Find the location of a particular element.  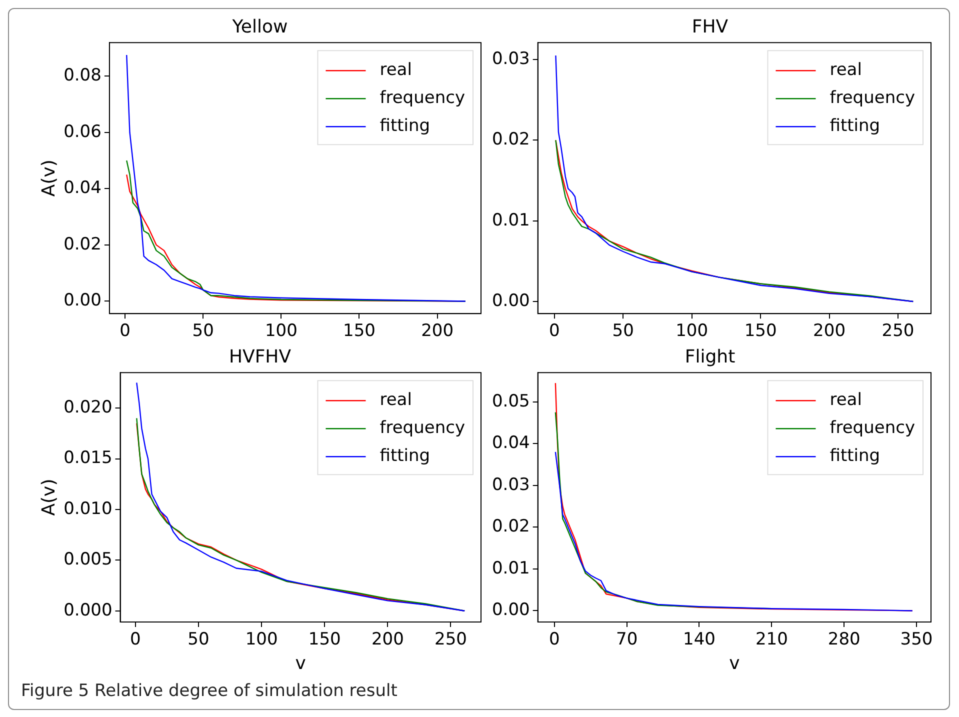

y-tick-label: 0.015 is located at coordinates (88, 458).